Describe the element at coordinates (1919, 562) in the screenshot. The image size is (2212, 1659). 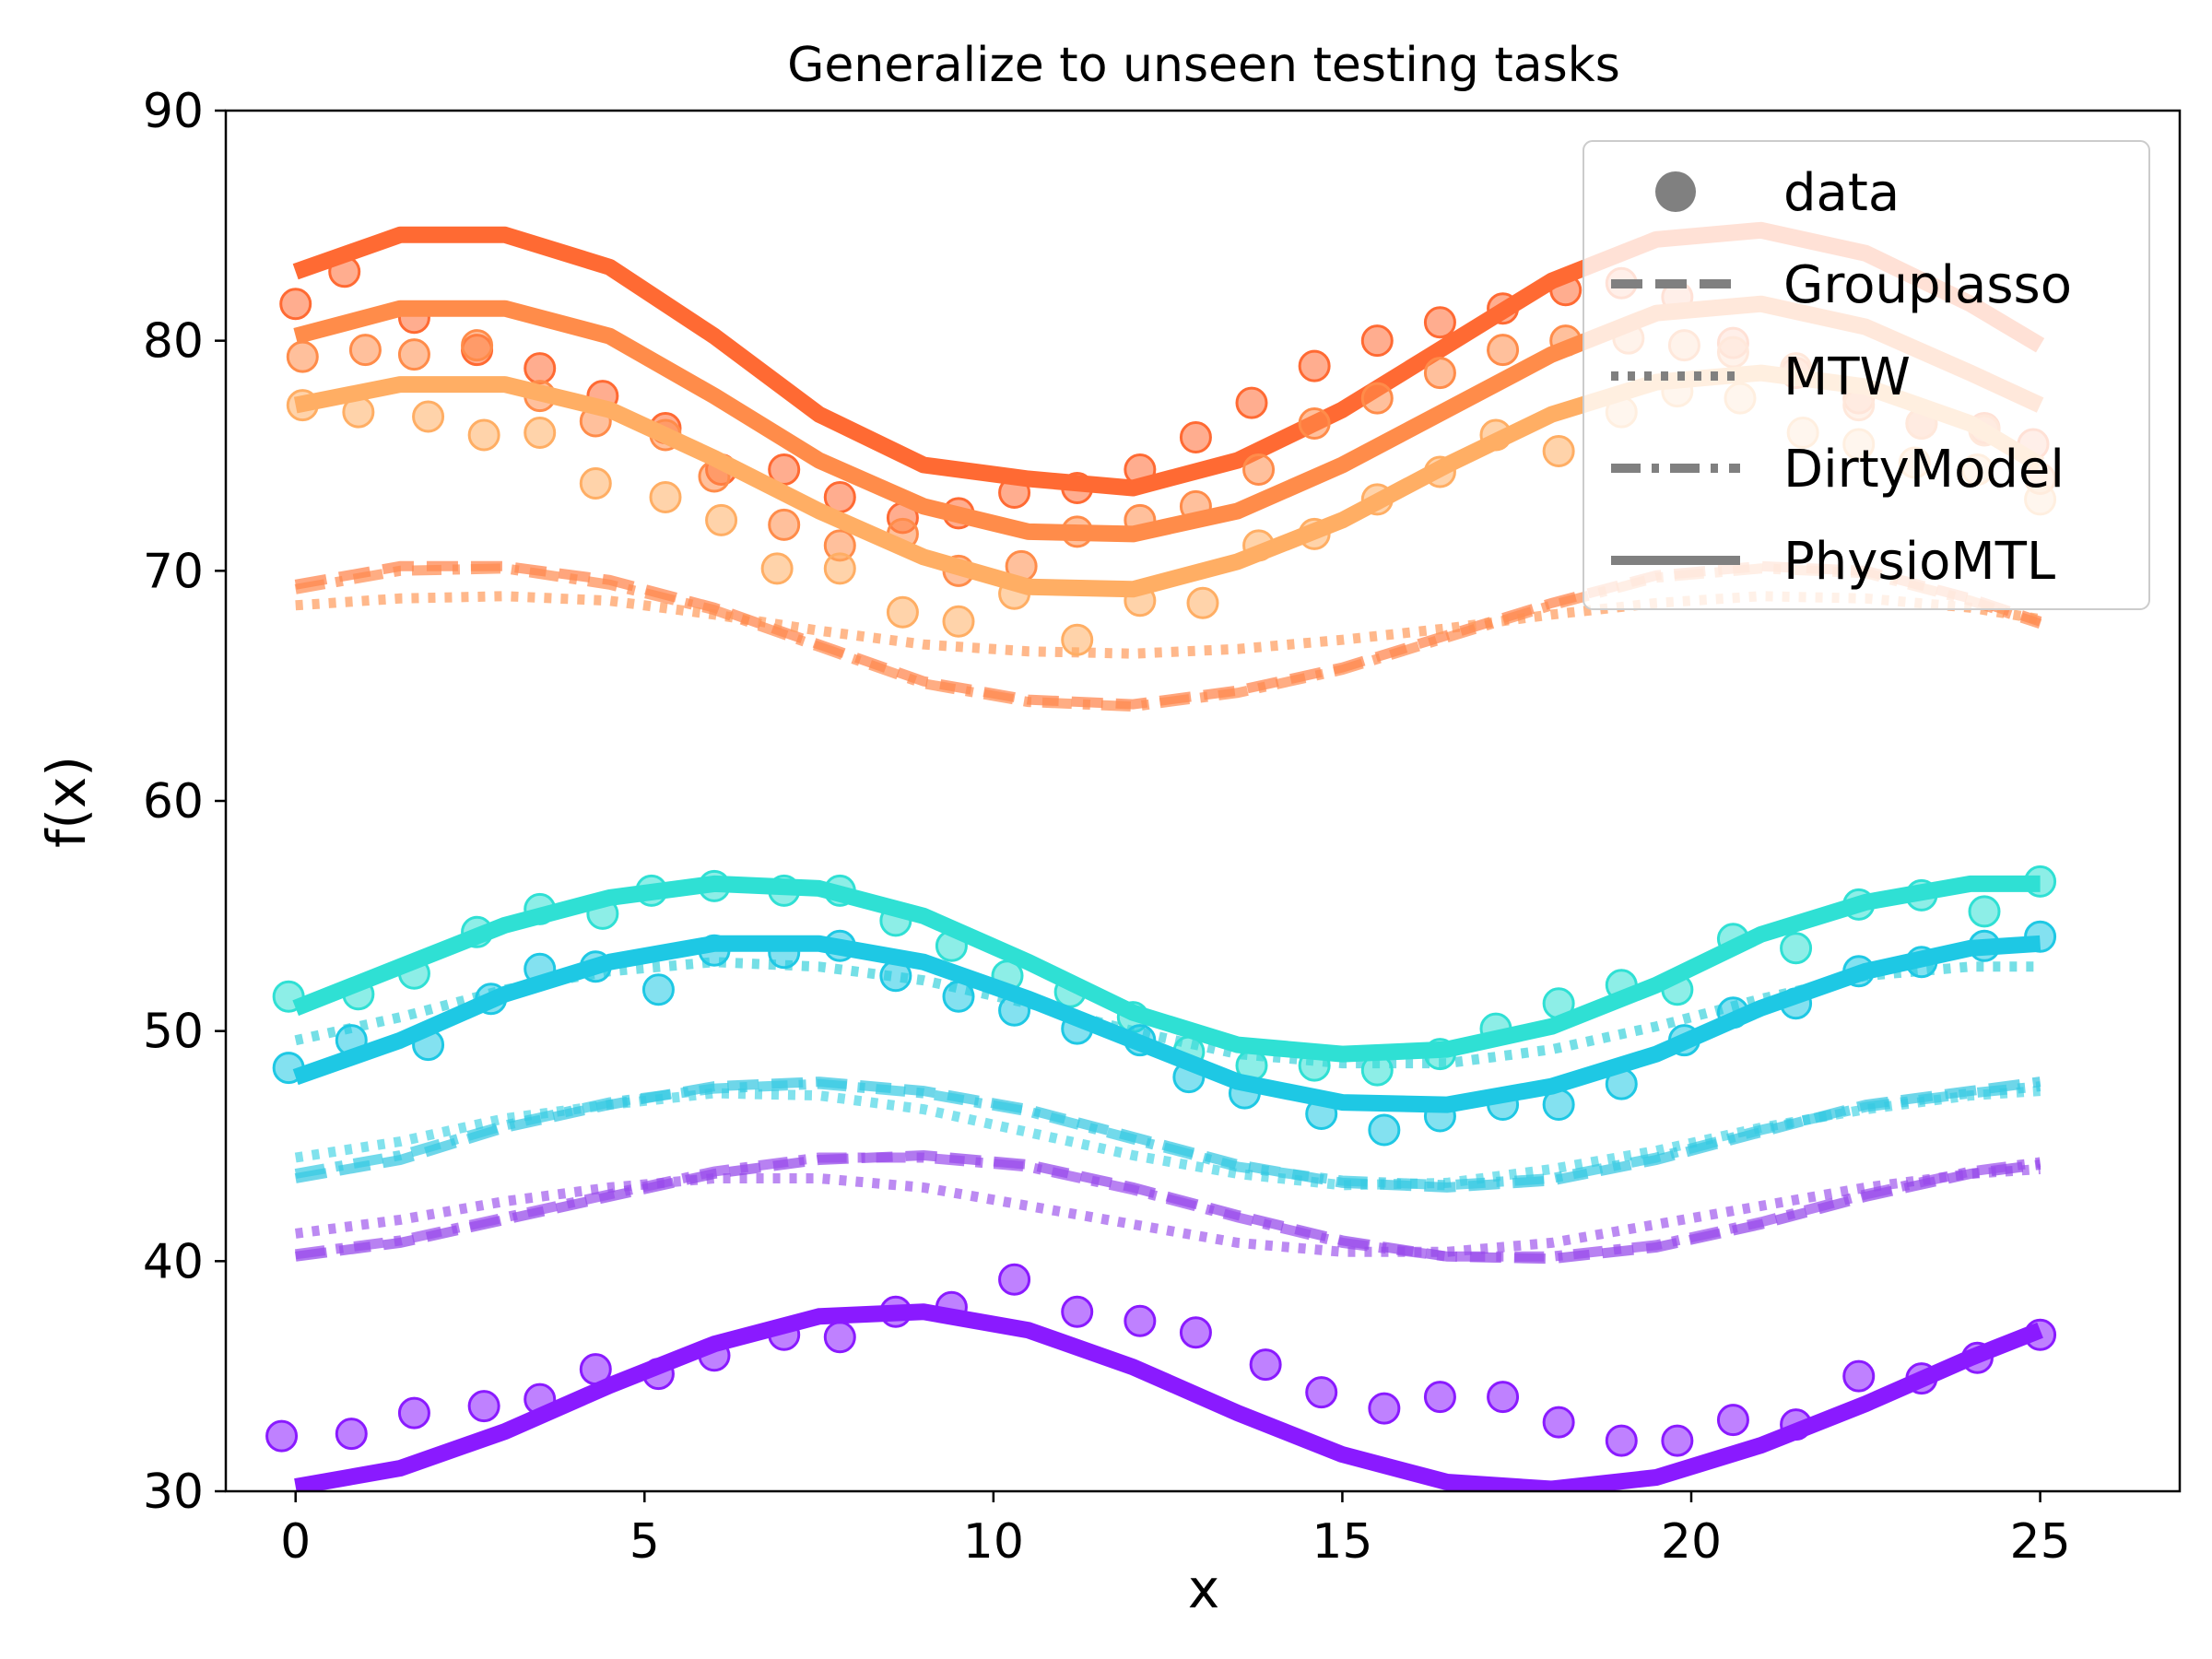
I see `legend-label-physiomtl: PhysioMTL` at that location.